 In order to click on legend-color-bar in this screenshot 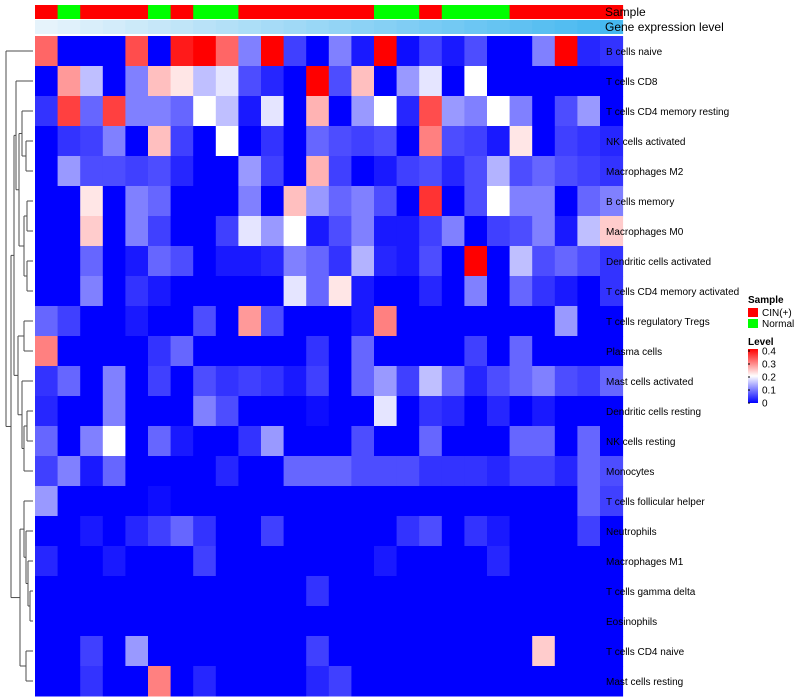, I will do `click(753, 376)`.